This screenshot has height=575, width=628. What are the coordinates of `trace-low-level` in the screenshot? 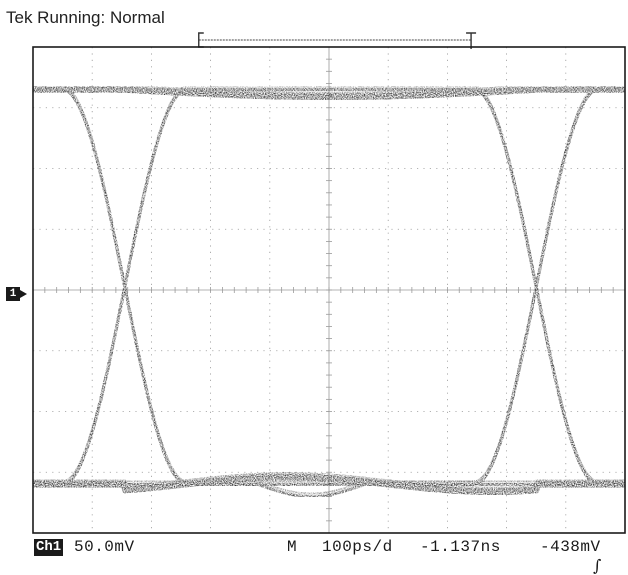 It's located at (329, 484).